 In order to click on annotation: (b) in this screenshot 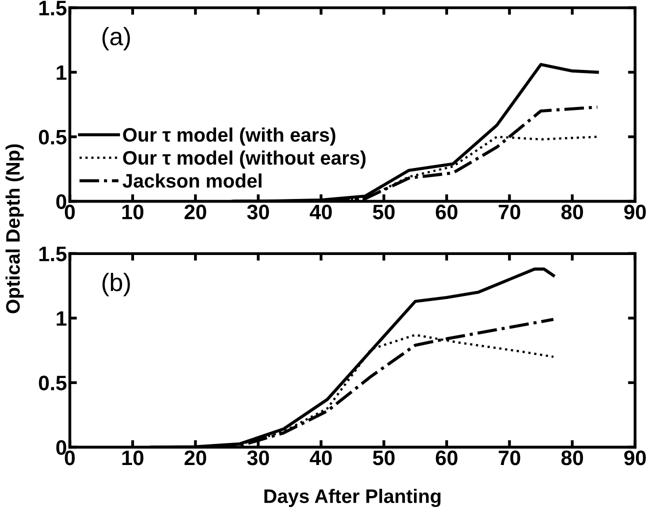, I will do `click(116, 284)`.